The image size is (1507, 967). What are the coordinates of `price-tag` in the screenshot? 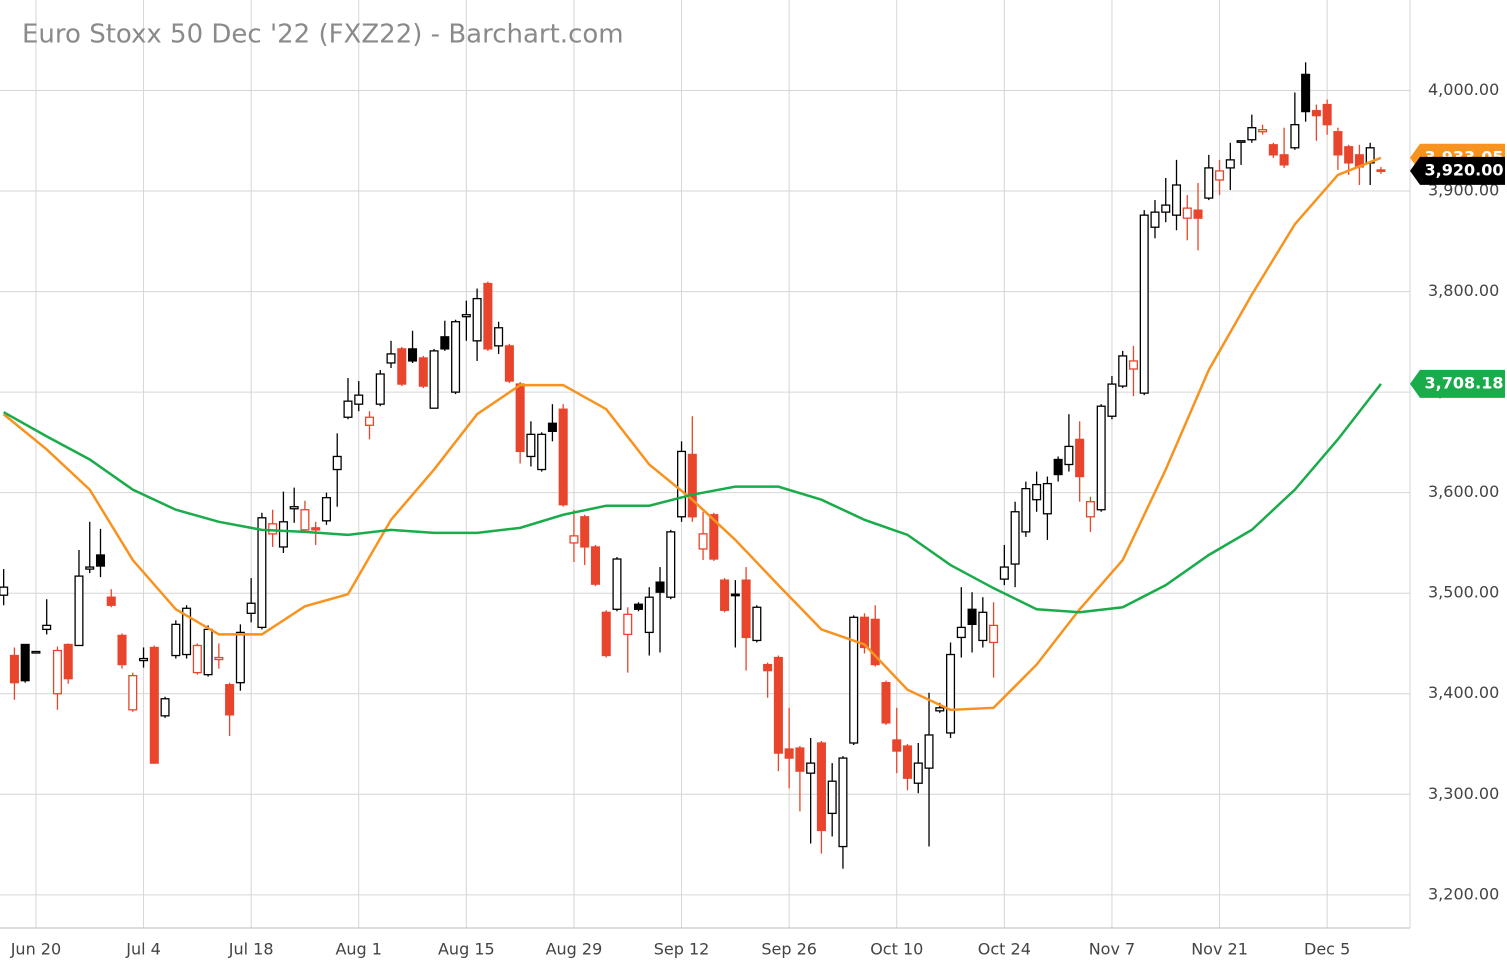 It's located at (1457, 383).